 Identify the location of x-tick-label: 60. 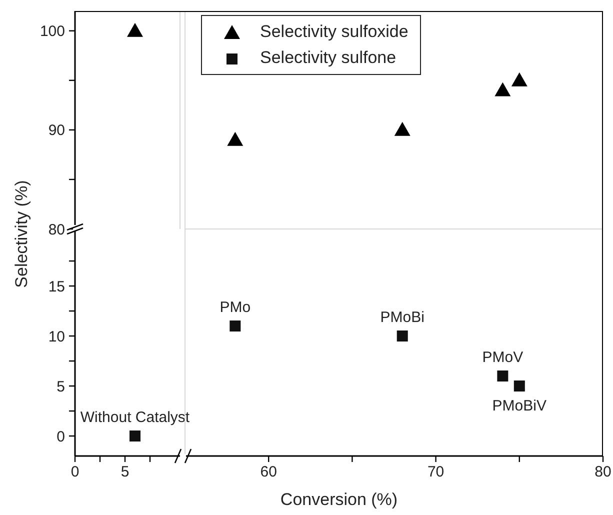
(268, 472).